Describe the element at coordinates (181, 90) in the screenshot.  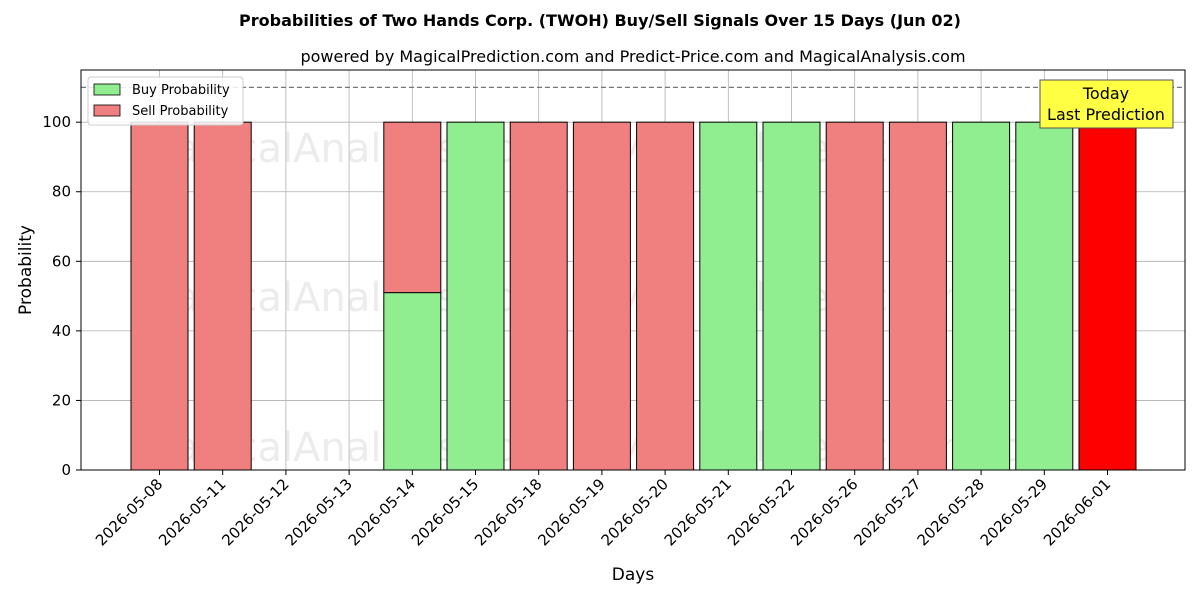
I see `legend-label-buy: Buy Probability` at that location.